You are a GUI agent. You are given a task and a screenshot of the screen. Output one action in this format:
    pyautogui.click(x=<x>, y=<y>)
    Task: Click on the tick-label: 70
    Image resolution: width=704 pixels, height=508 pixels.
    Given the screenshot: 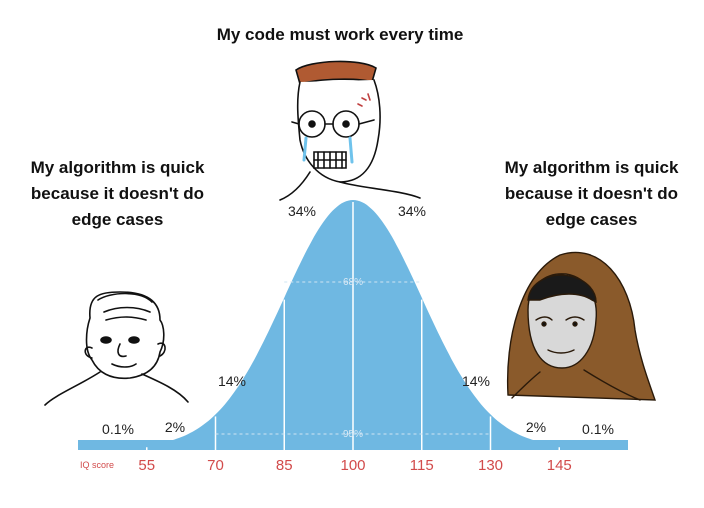 What is the action you would take?
    pyautogui.click(x=215, y=465)
    